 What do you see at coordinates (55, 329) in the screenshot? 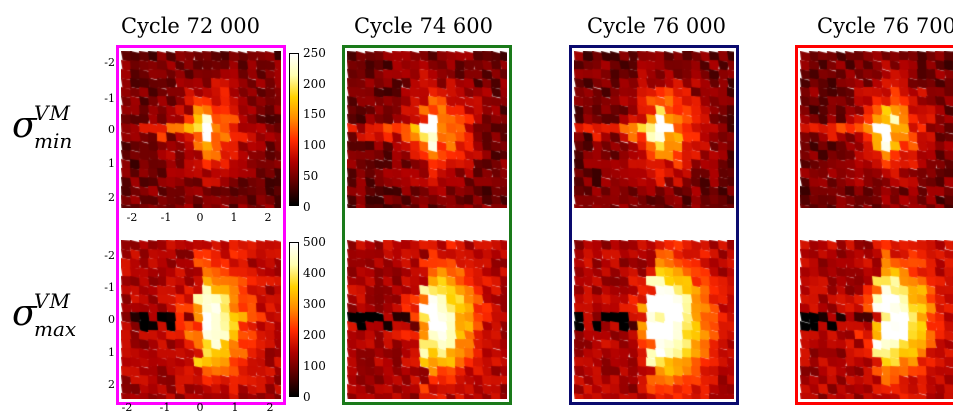
I see `label-subscript: max` at bounding box center [55, 329].